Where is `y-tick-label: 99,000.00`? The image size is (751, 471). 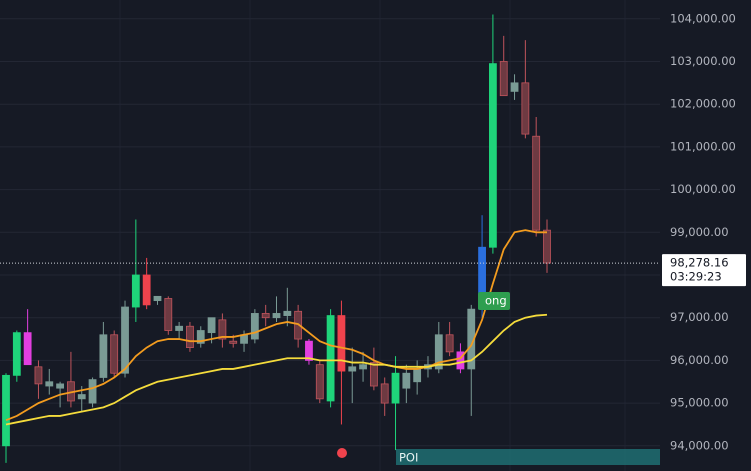 y-tick-label: 99,000.00 is located at coordinates (699, 232).